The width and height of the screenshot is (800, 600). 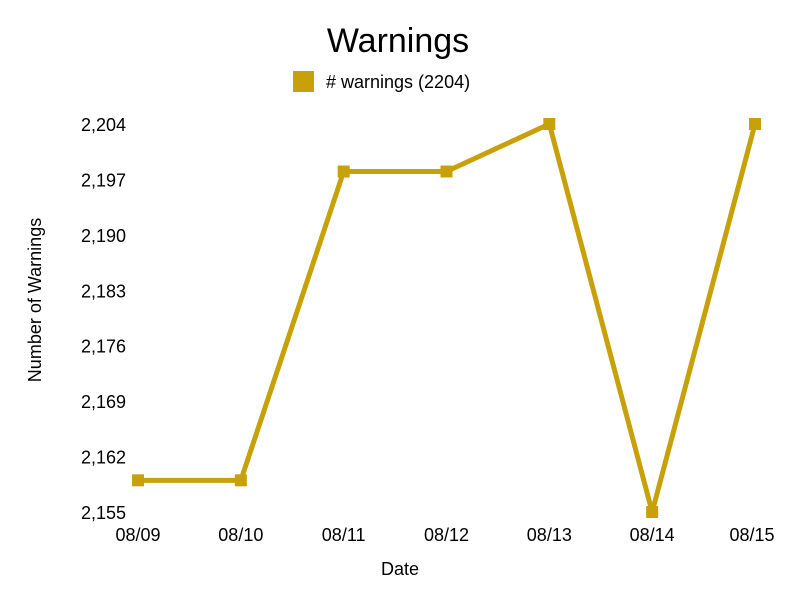 What do you see at coordinates (240, 535) in the screenshot?
I see `x-tick-label: 08/10` at bounding box center [240, 535].